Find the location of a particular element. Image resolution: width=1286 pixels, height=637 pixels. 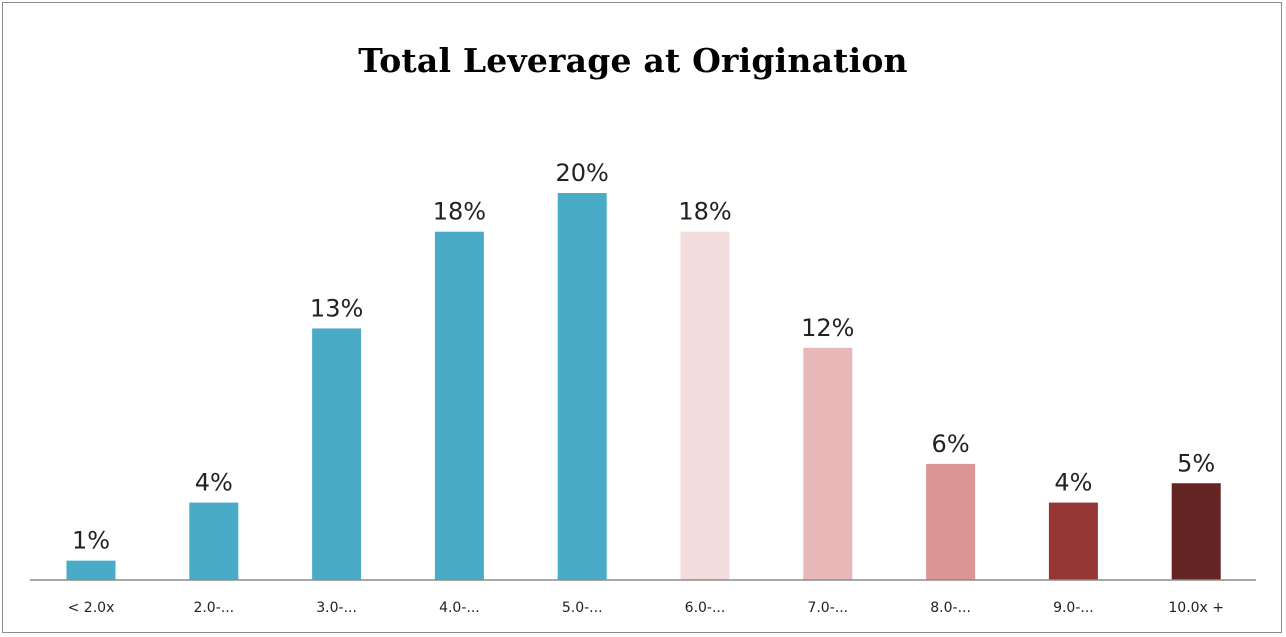

data-label-6: 18% is located at coordinates (704, 212).